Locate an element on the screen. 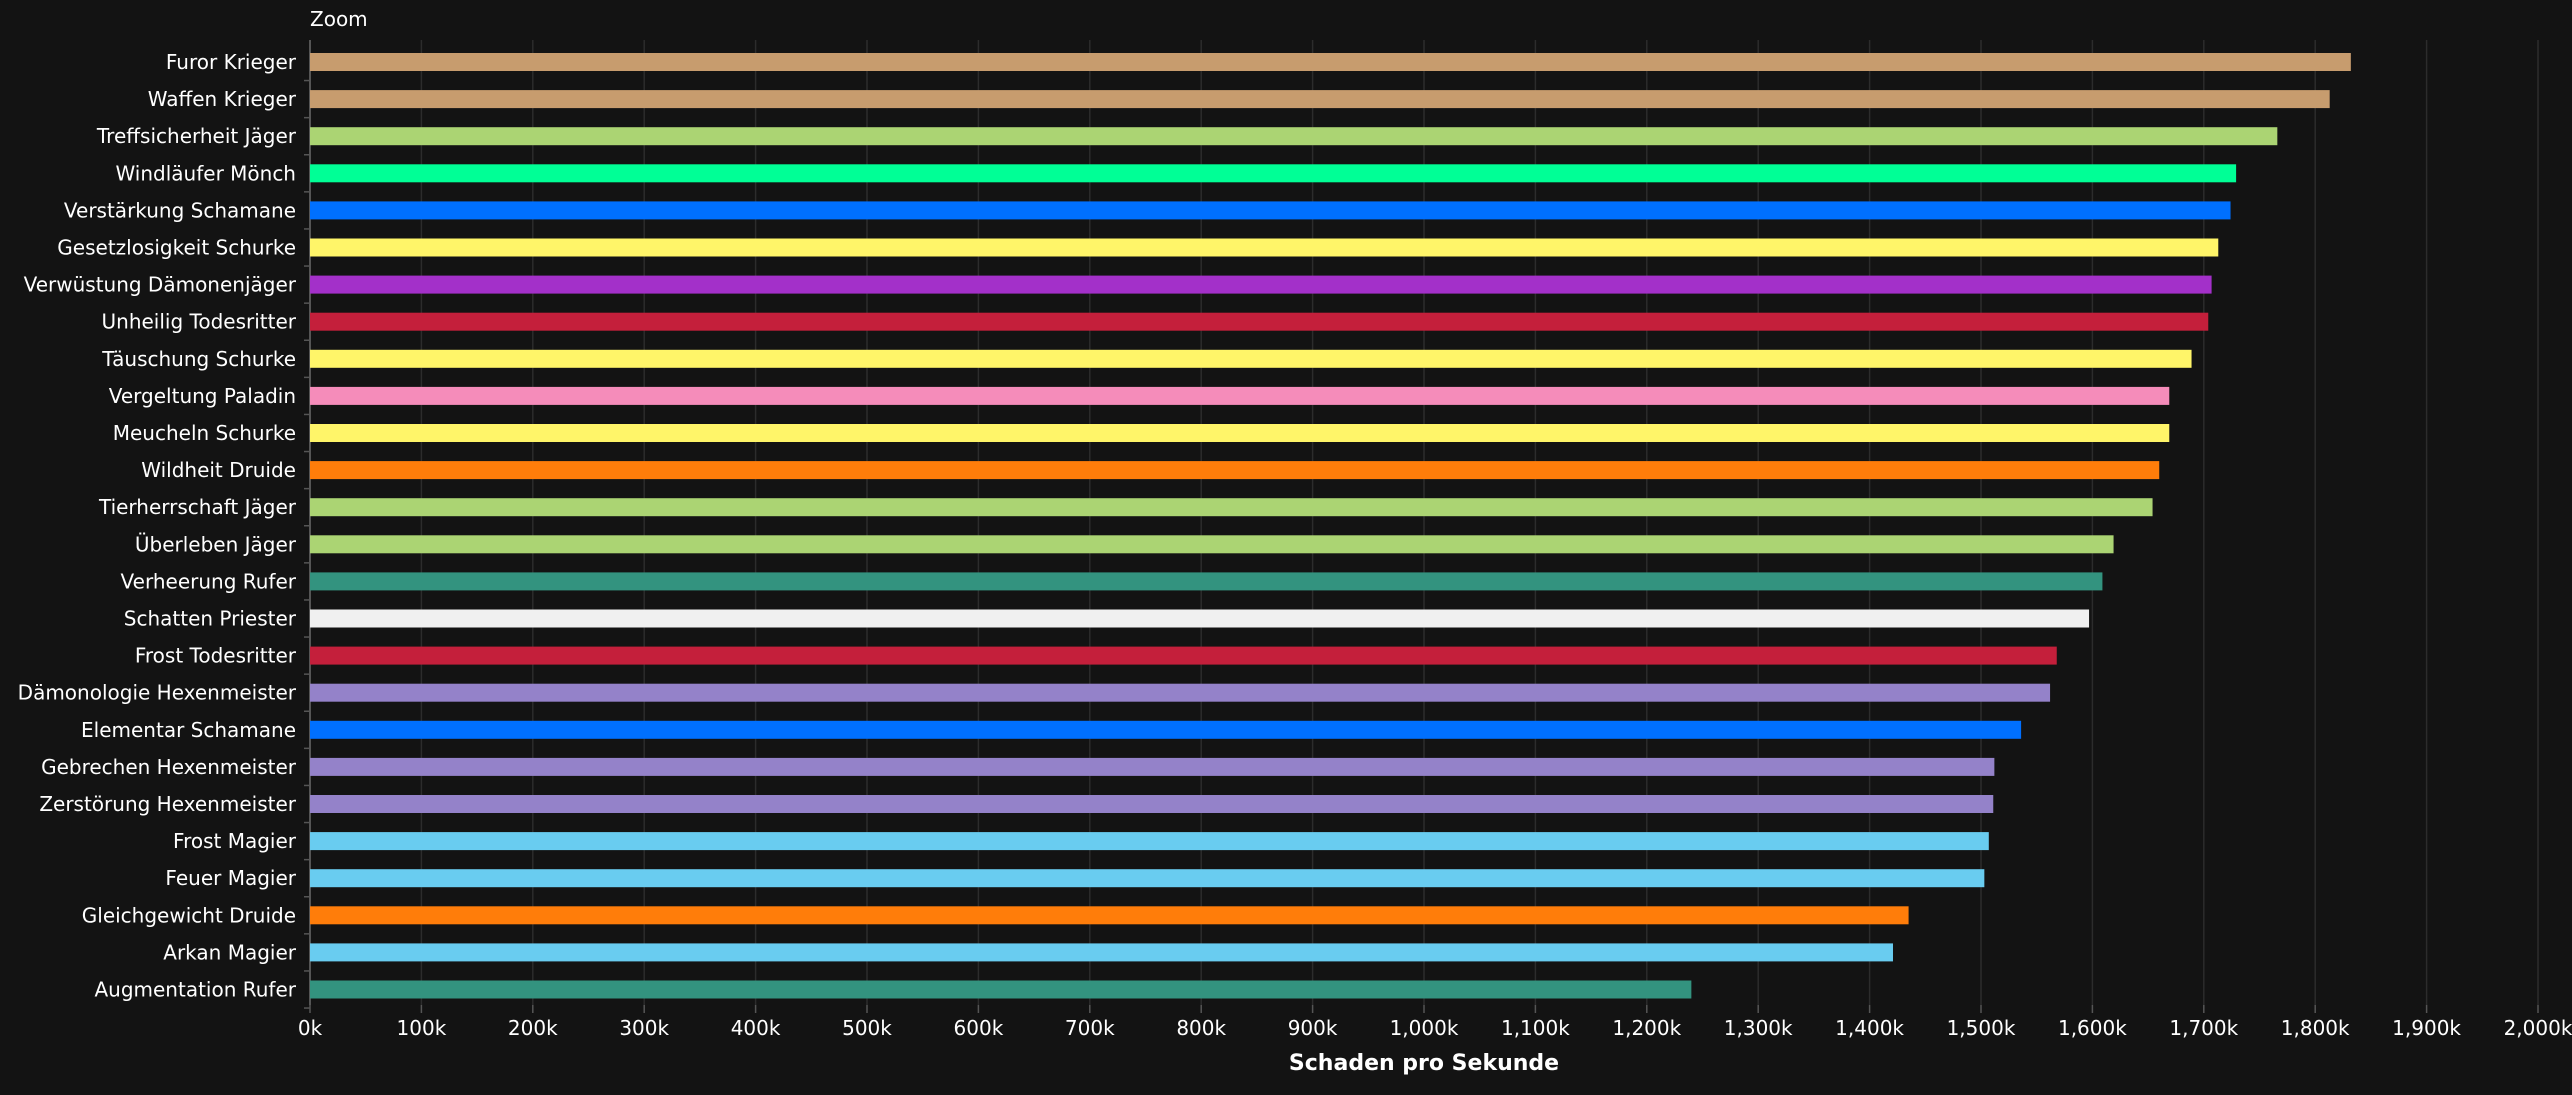 The image size is (2572, 1095). category-label: Windläufer Mönch is located at coordinates (205, 173).